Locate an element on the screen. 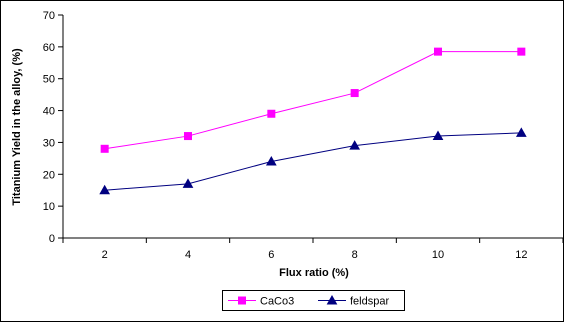 The height and width of the screenshot is (322, 564). legend-item: feldspar is located at coordinates (353, 301).